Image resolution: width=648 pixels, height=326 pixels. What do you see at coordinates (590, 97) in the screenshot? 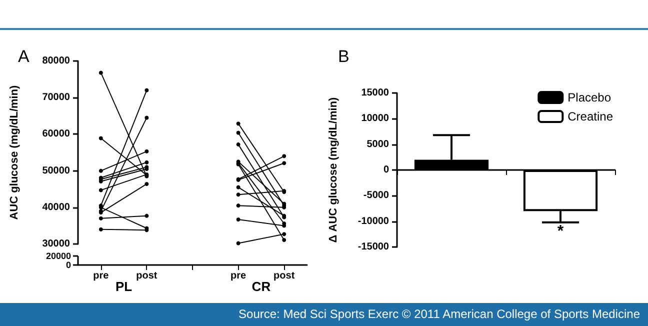
I see `legend-label: Placebo` at bounding box center [590, 97].